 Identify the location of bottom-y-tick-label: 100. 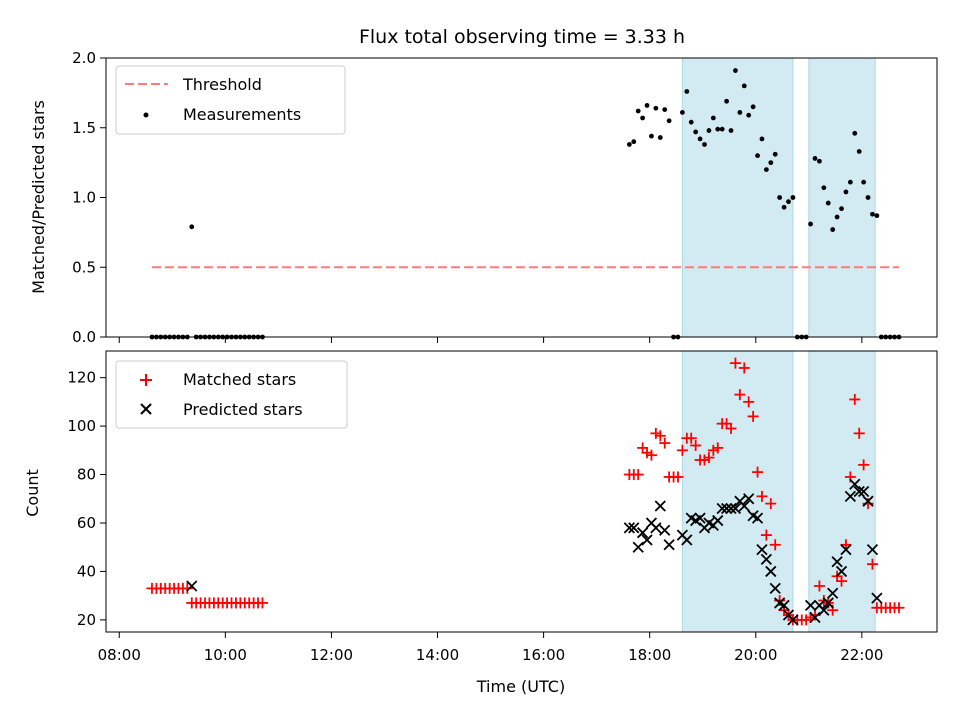
(81, 426).